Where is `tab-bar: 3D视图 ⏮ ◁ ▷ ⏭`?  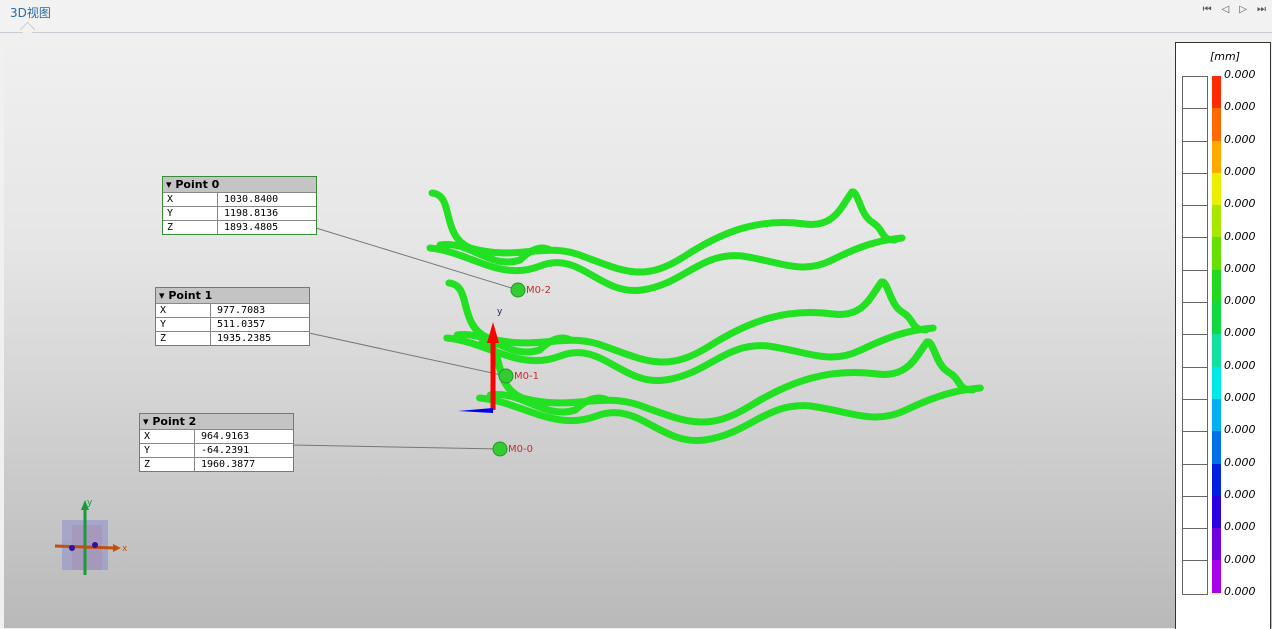
tab-bar: 3D视图 ⏮ ◁ ▷ ⏭ is located at coordinates (636, 19).